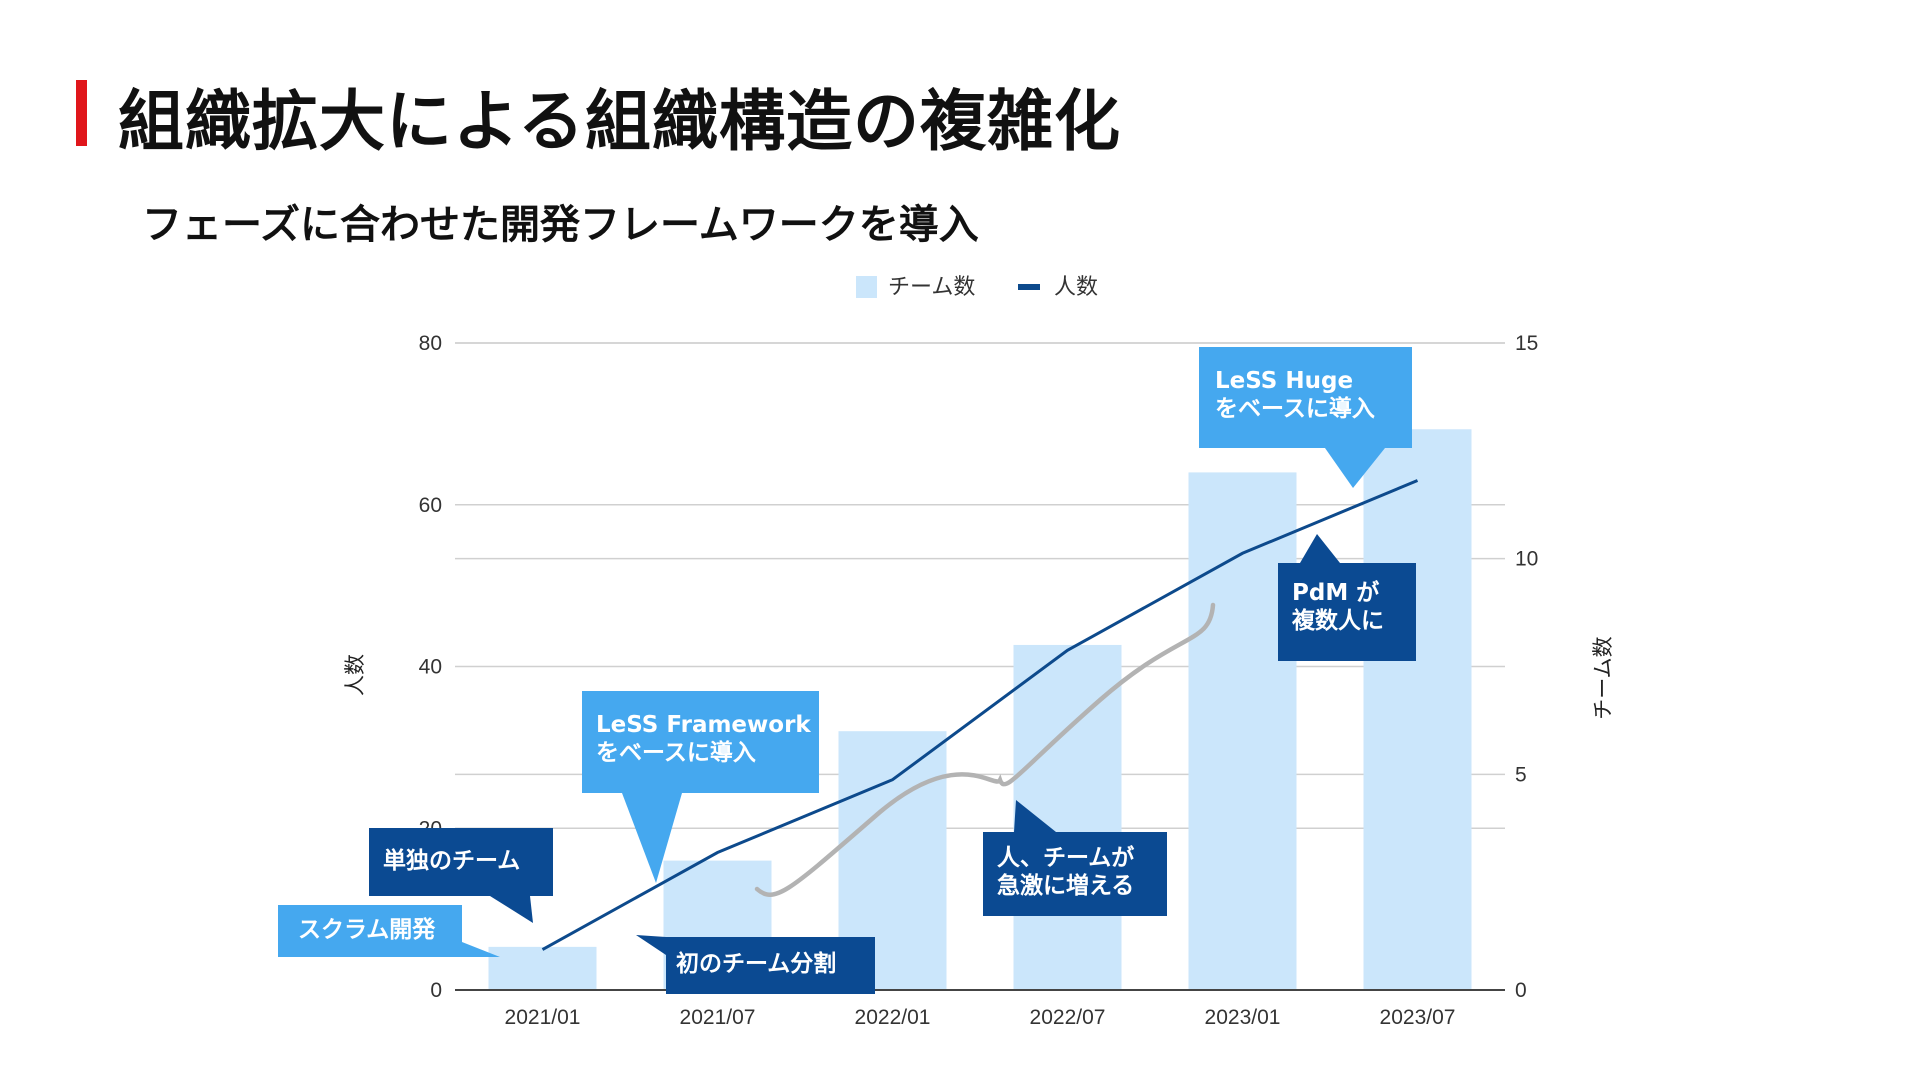 Image resolution: width=1920 pixels, height=1080 pixels. Describe the element at coordinates (1035, 816) in the screenshot. I see `callout-rapid-growth-pointer` at that location.